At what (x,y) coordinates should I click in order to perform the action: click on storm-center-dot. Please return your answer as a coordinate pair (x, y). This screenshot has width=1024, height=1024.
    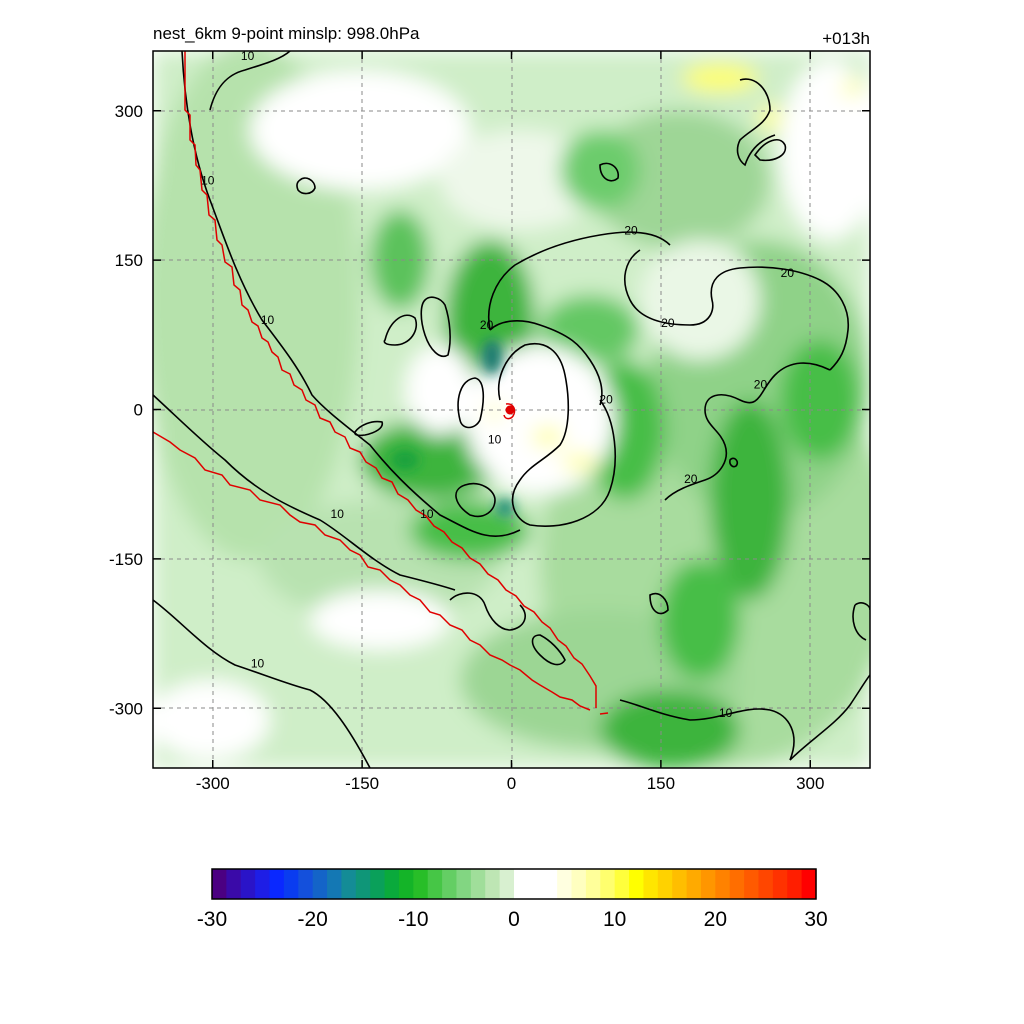
    Looking at the image, I should click on (510, 410).